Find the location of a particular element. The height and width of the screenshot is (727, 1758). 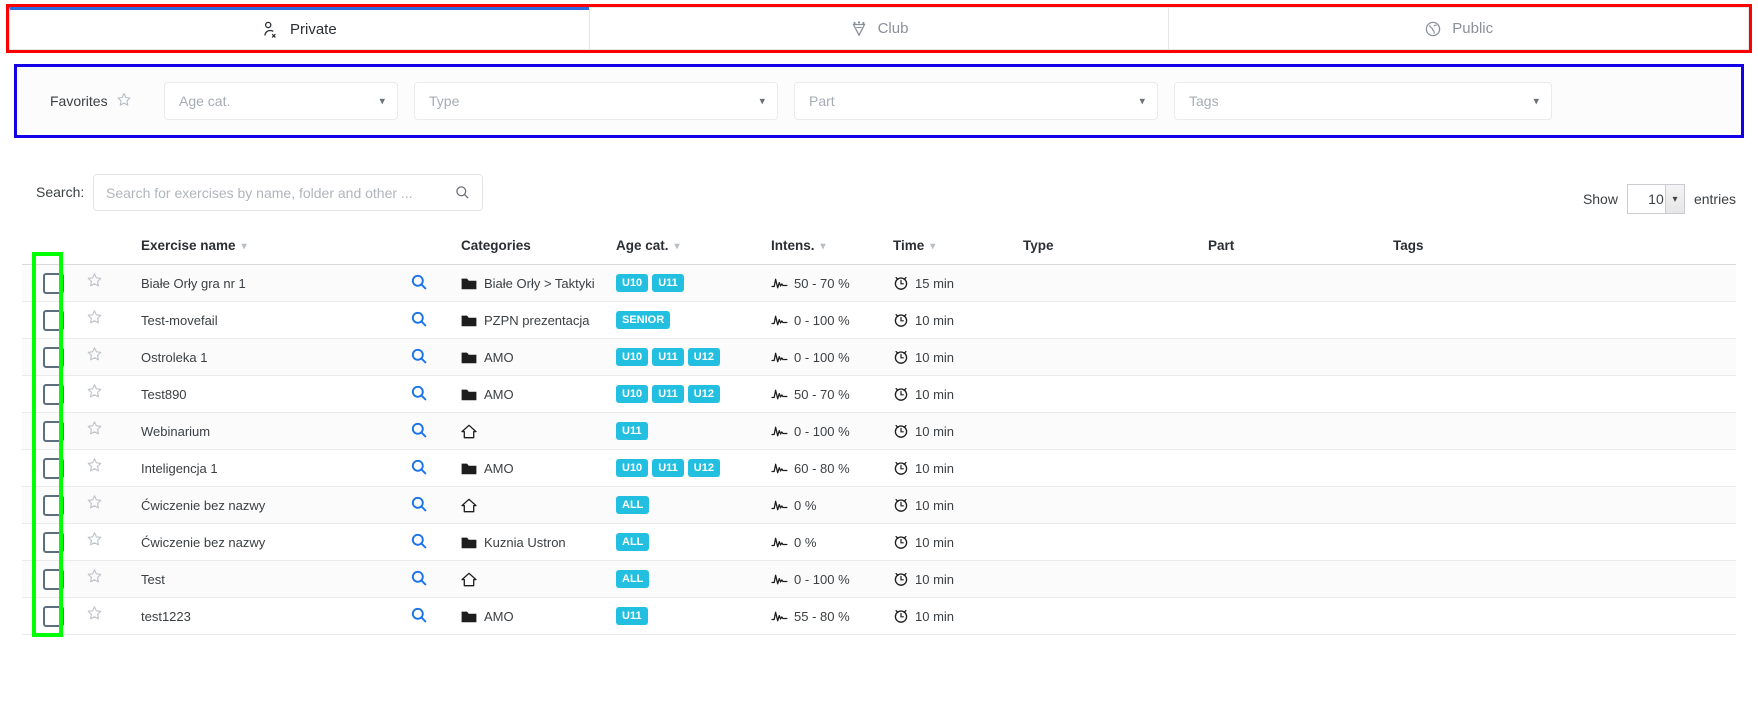

time-column: Time ▾ is located at coordinates (958, 247).